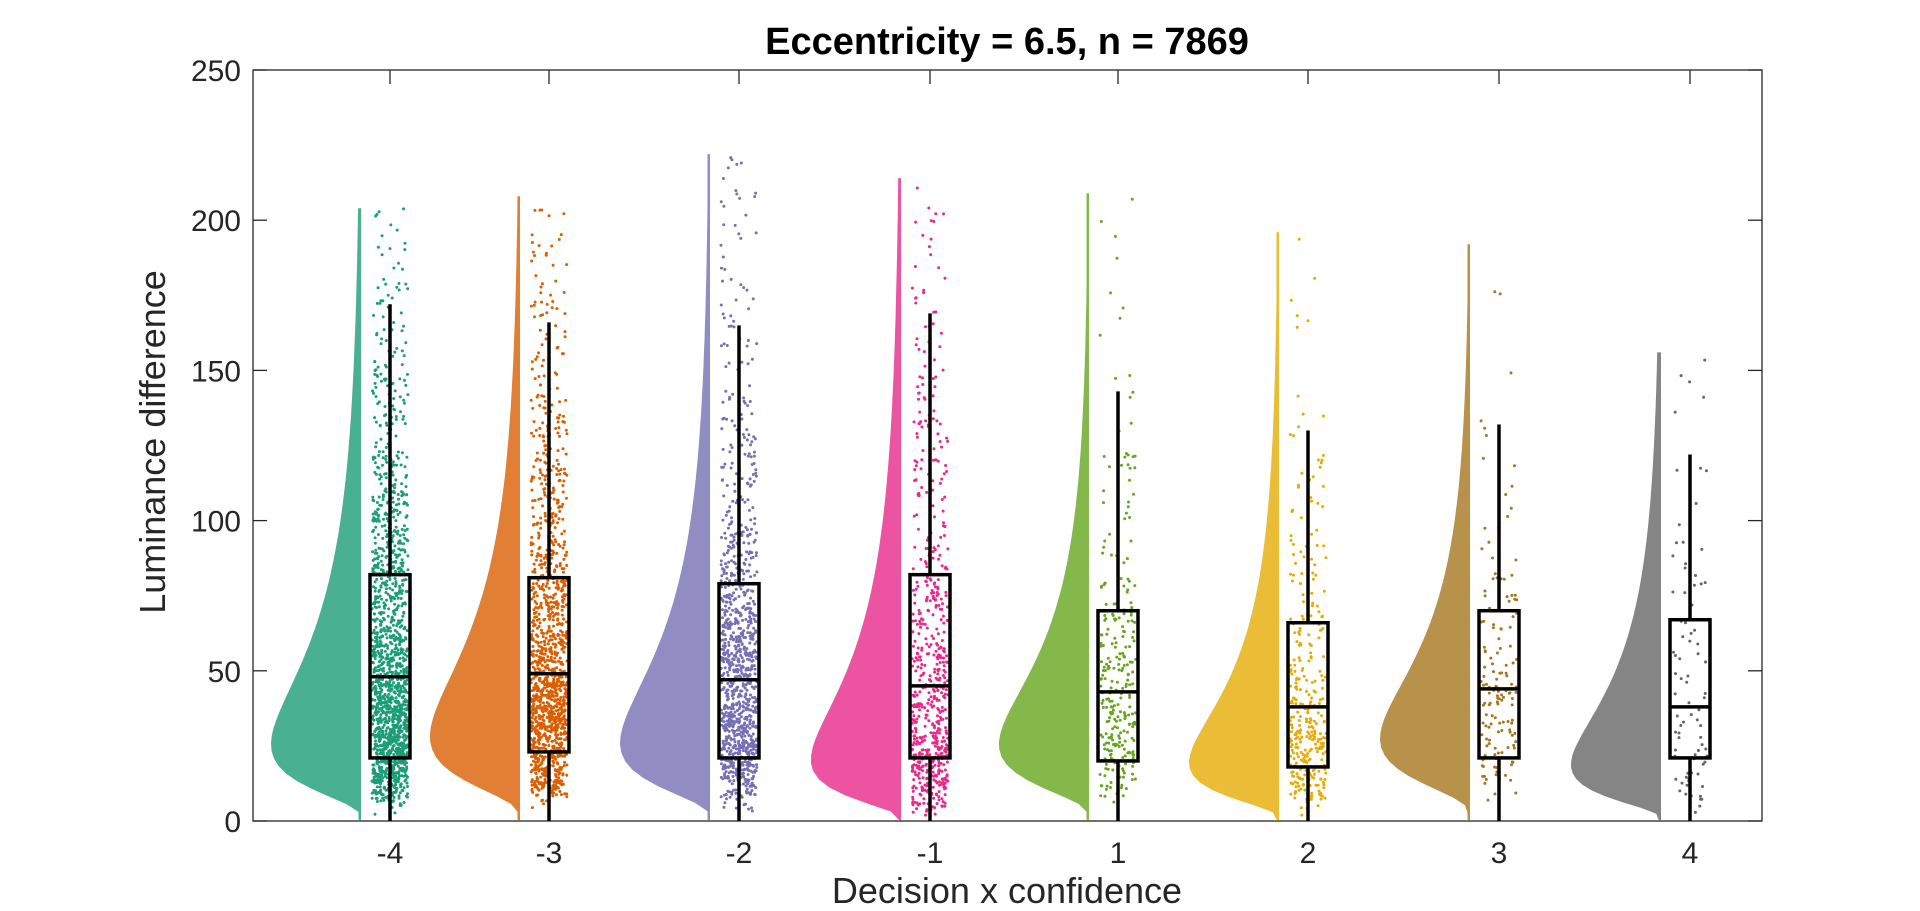 Image resolution: width=1920 pixels, height=911 pixels. Describe the element at coordinates (1044, 507) in the screenshot. I see `cloud-density` at that location.